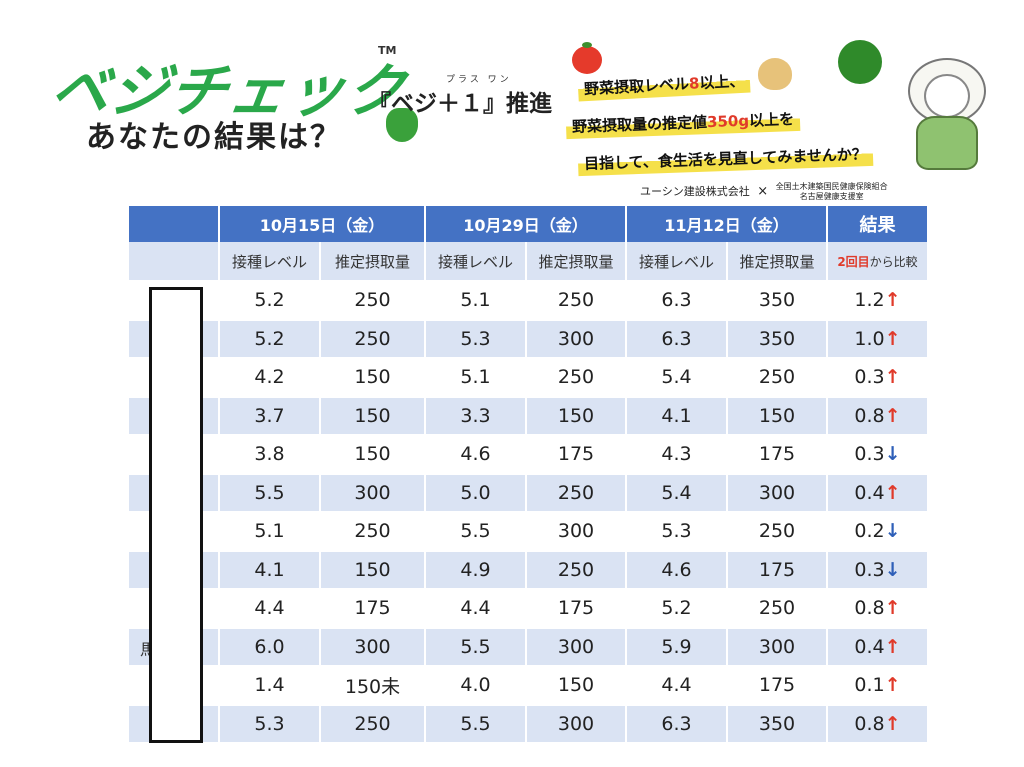 The width and height of the screenshot is (1024, 767). Describe the element at coordinates (878, 261) in the screenshot. I see `compare-header: 2回目から比較` at that location.